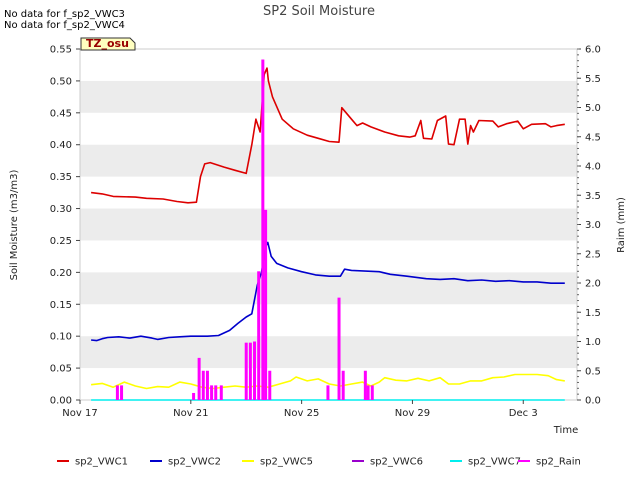 This screenshot has height=480, width=640. I want to click on y2-tick-label: 1.0, so click(593, 342).